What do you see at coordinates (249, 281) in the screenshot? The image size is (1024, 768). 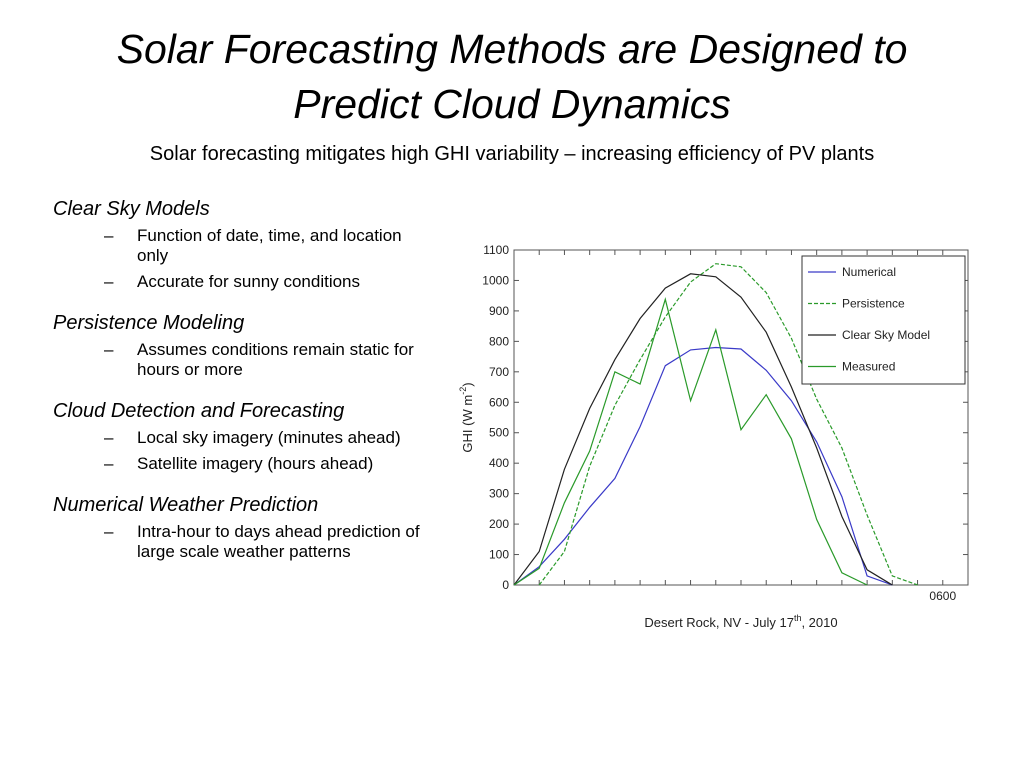 I see `bullet-text: Accurate for sunny conditions` at bounding box center [249, 281].